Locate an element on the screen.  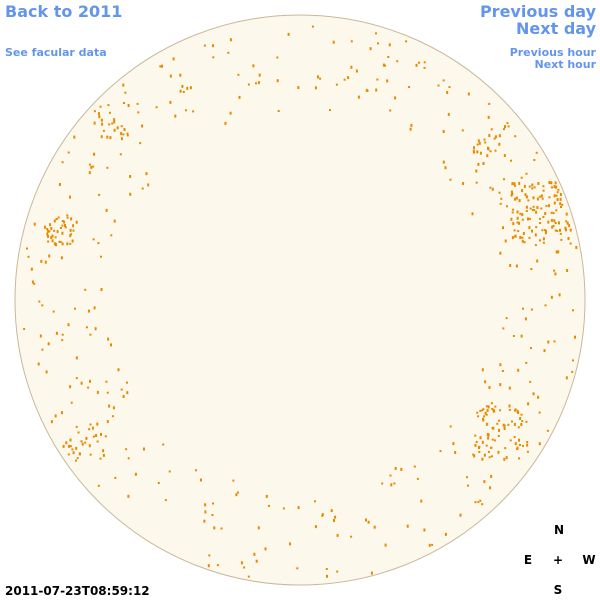
back-link: Back to 2011 is located at coordinates (63, 11).